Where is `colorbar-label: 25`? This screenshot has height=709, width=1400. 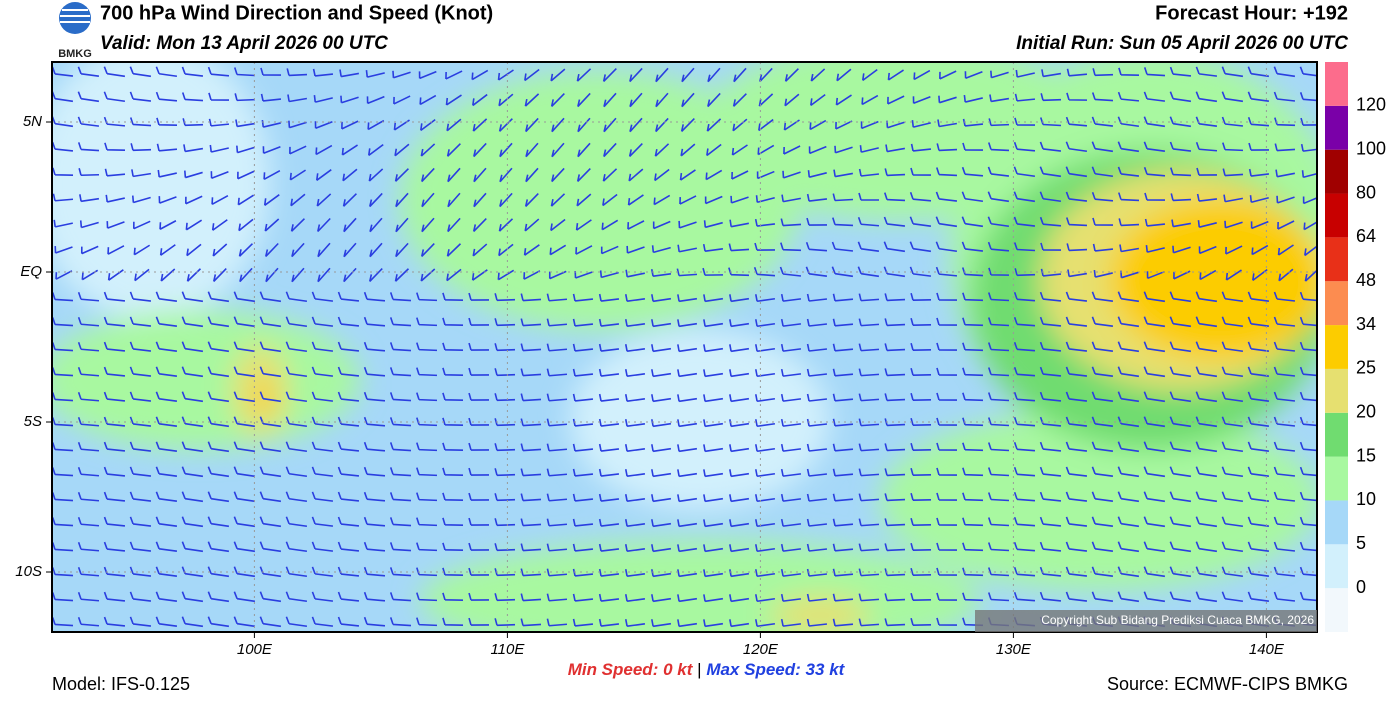 colorbar-label: 25 is located at coordinates (1366, 368).